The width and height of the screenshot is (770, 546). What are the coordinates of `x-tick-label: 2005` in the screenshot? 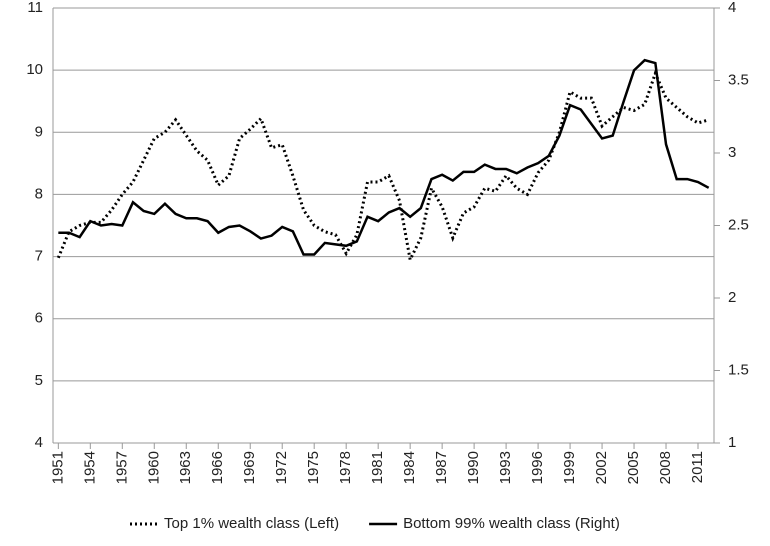 It's located at (633, 467).